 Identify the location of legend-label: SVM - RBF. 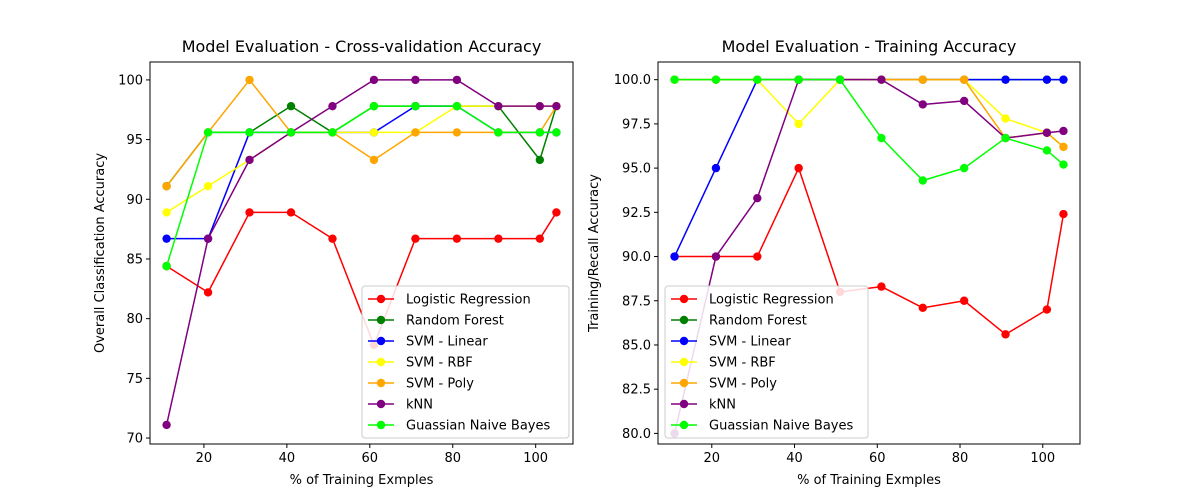
(439, 363).